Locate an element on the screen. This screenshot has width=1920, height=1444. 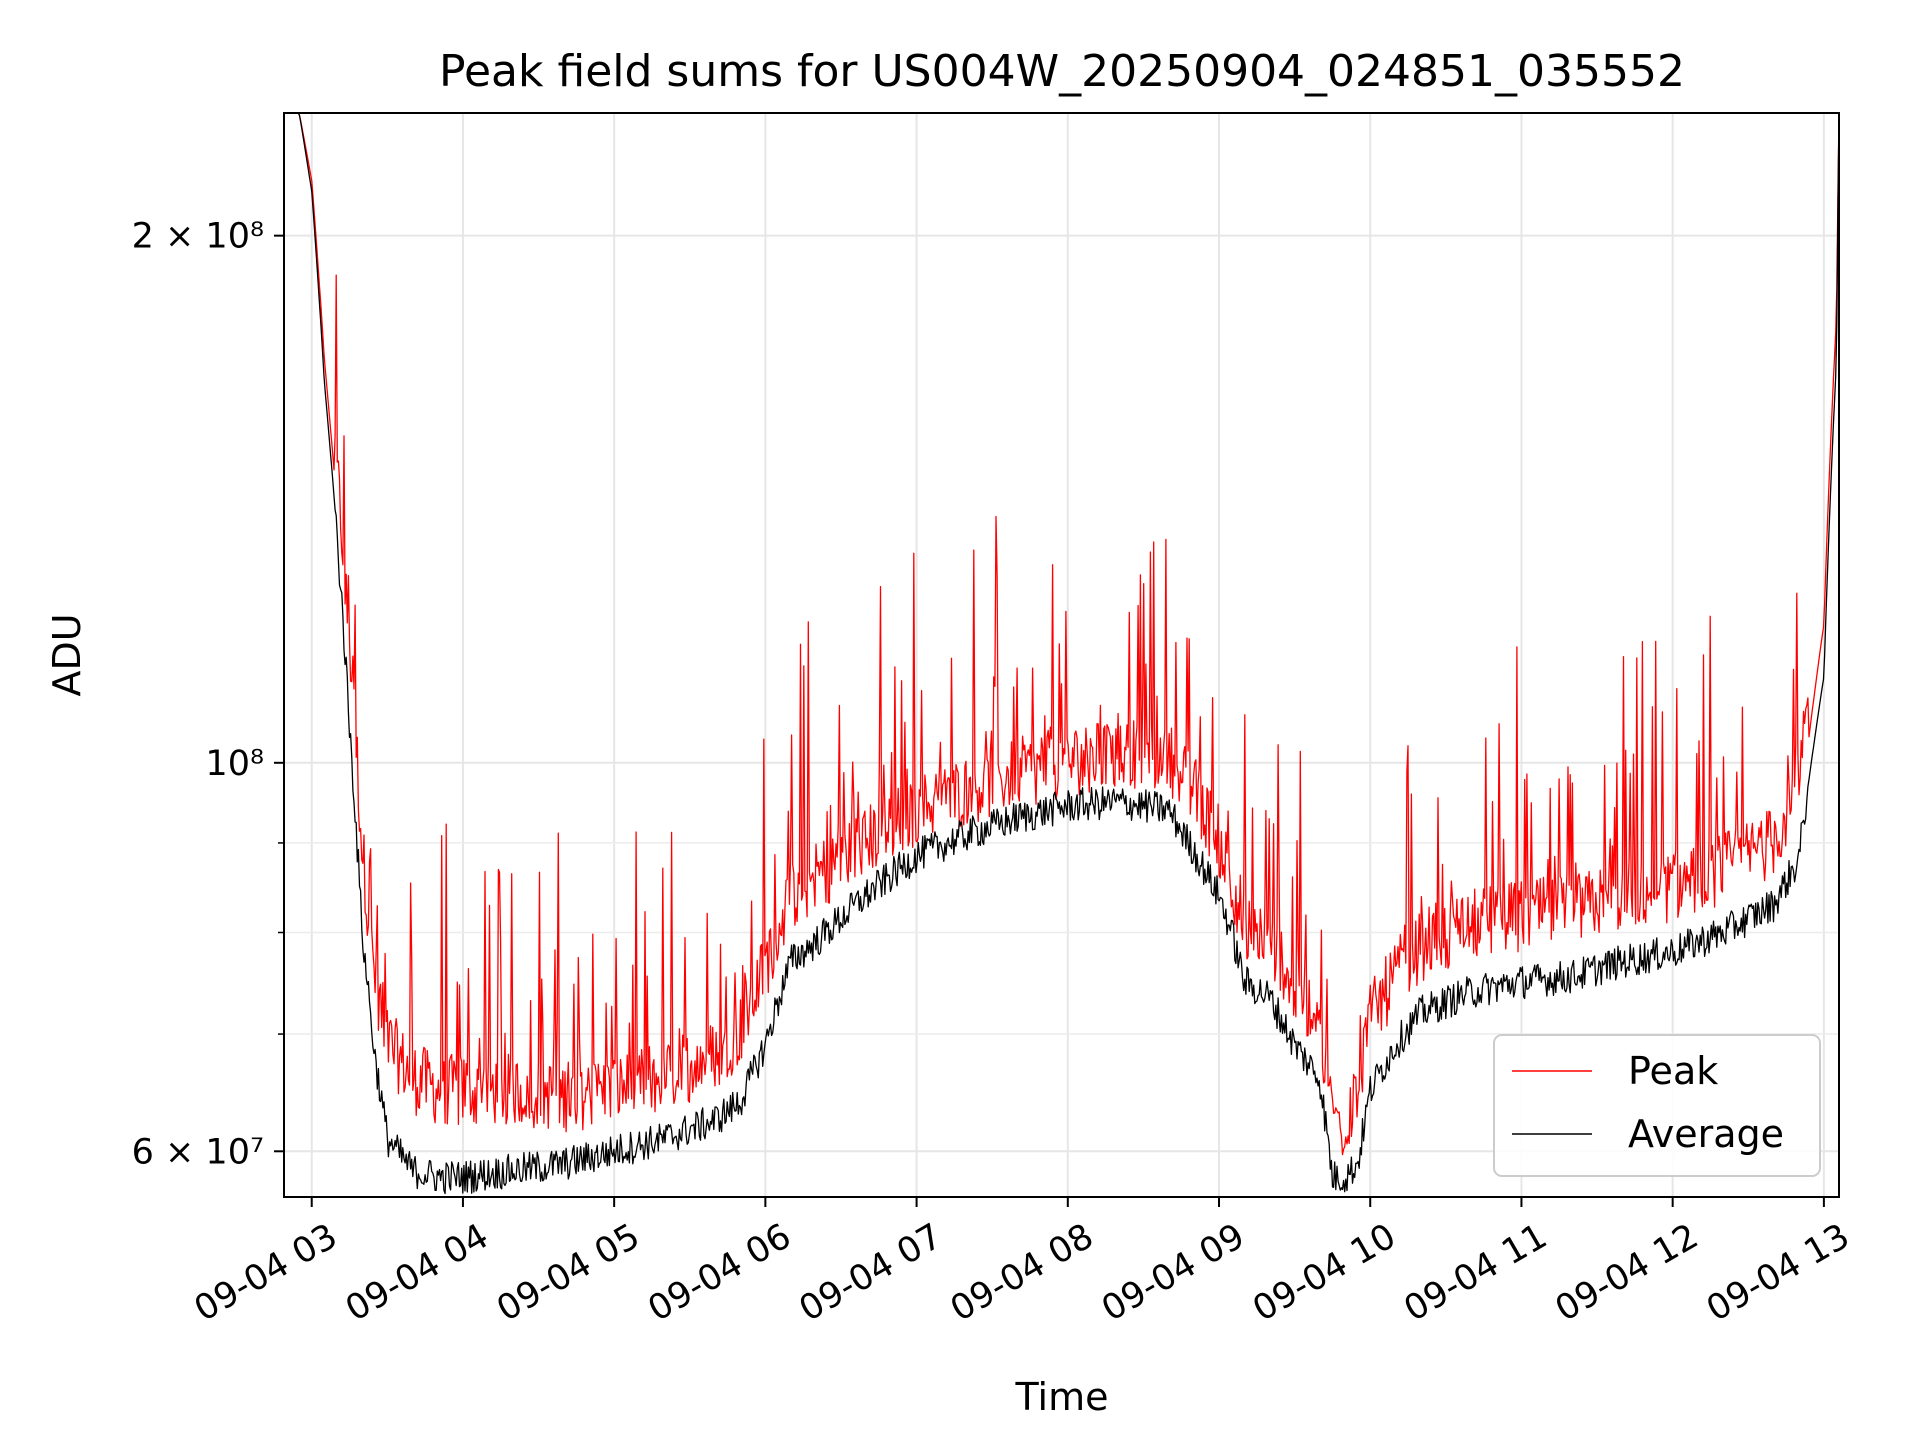
legend-peak-label: Peak is located at coordinates (1673, 1071).